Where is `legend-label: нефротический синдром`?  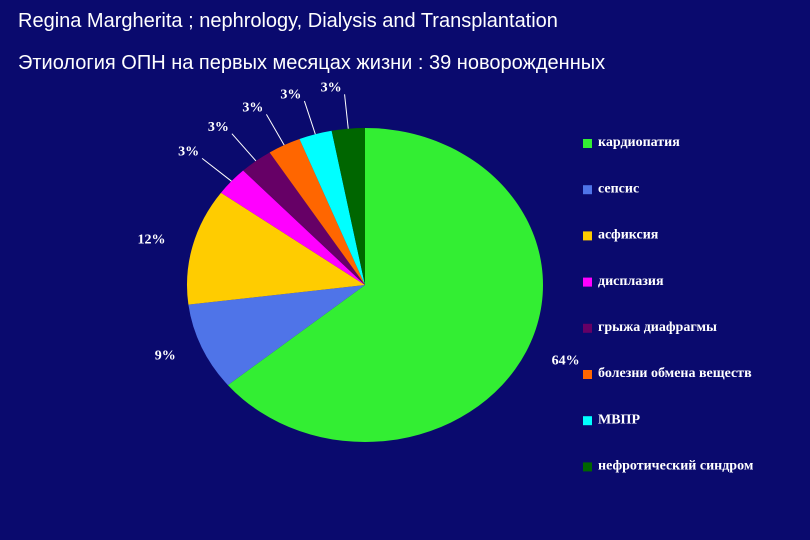
legend-label: нефротический синдром is located at coordinates (676, 466).